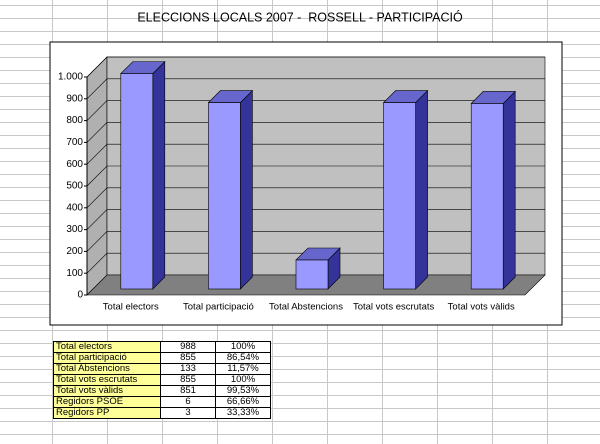 The height and width of the screenshot is (444, 600). Describe the element at coordinates (107, 358) in the screenshot. I see `row-label: Total participació` at that location.